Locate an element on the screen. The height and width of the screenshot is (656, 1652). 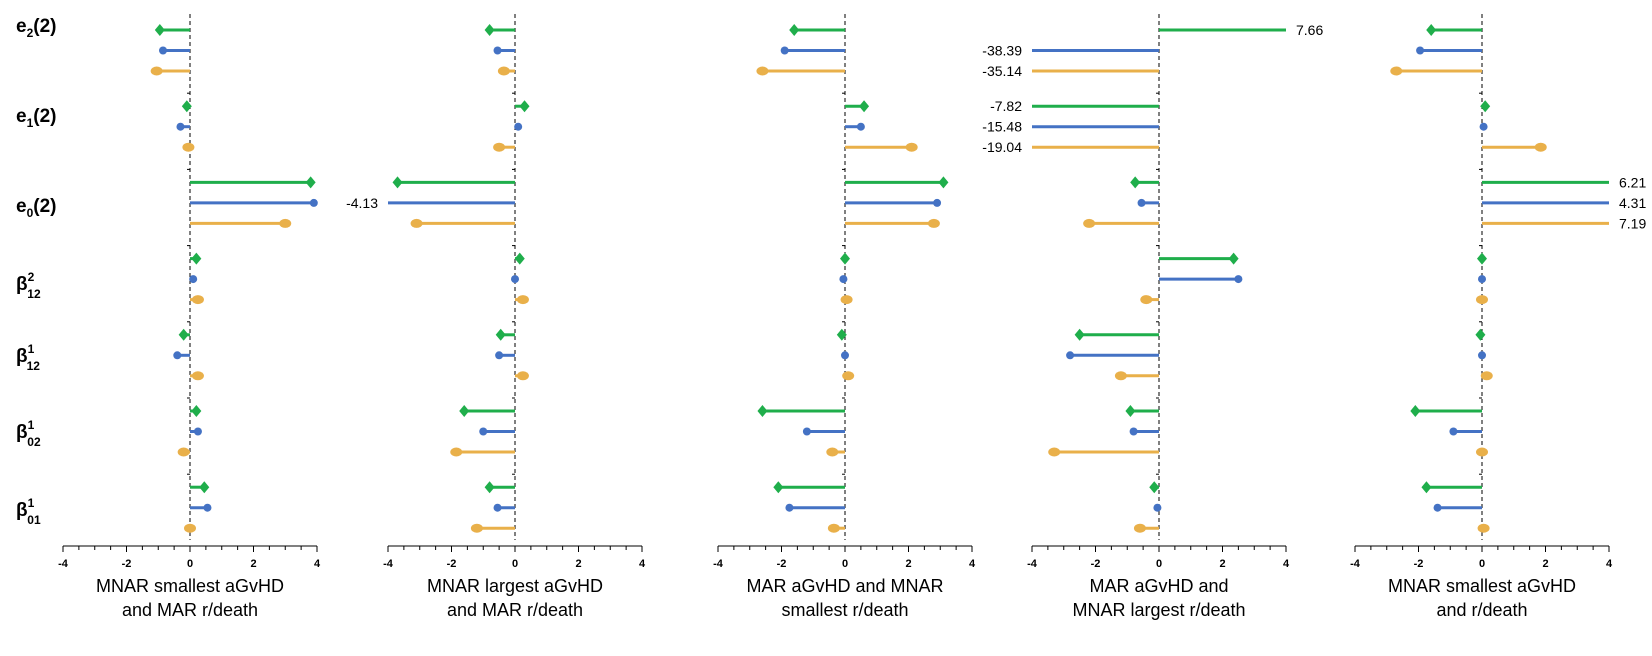
panel-title: MNAR largest r/death is located at coordinates (1158, 610).